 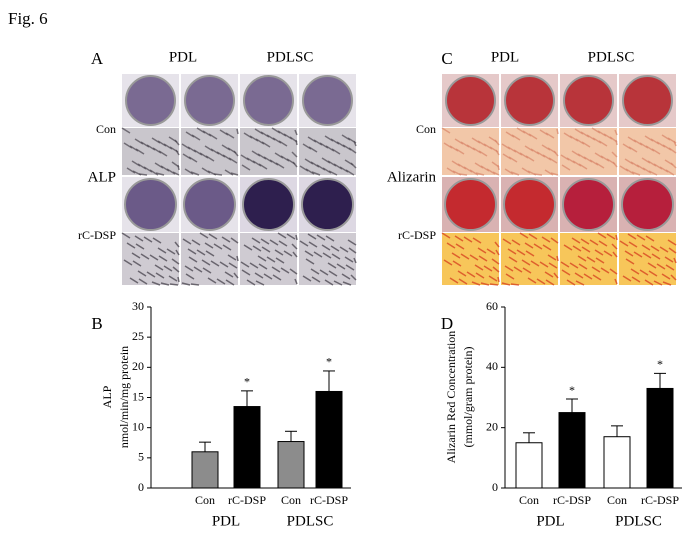 I want to click on x-tick-label: rC-DSP, so click(x=329, y=500).